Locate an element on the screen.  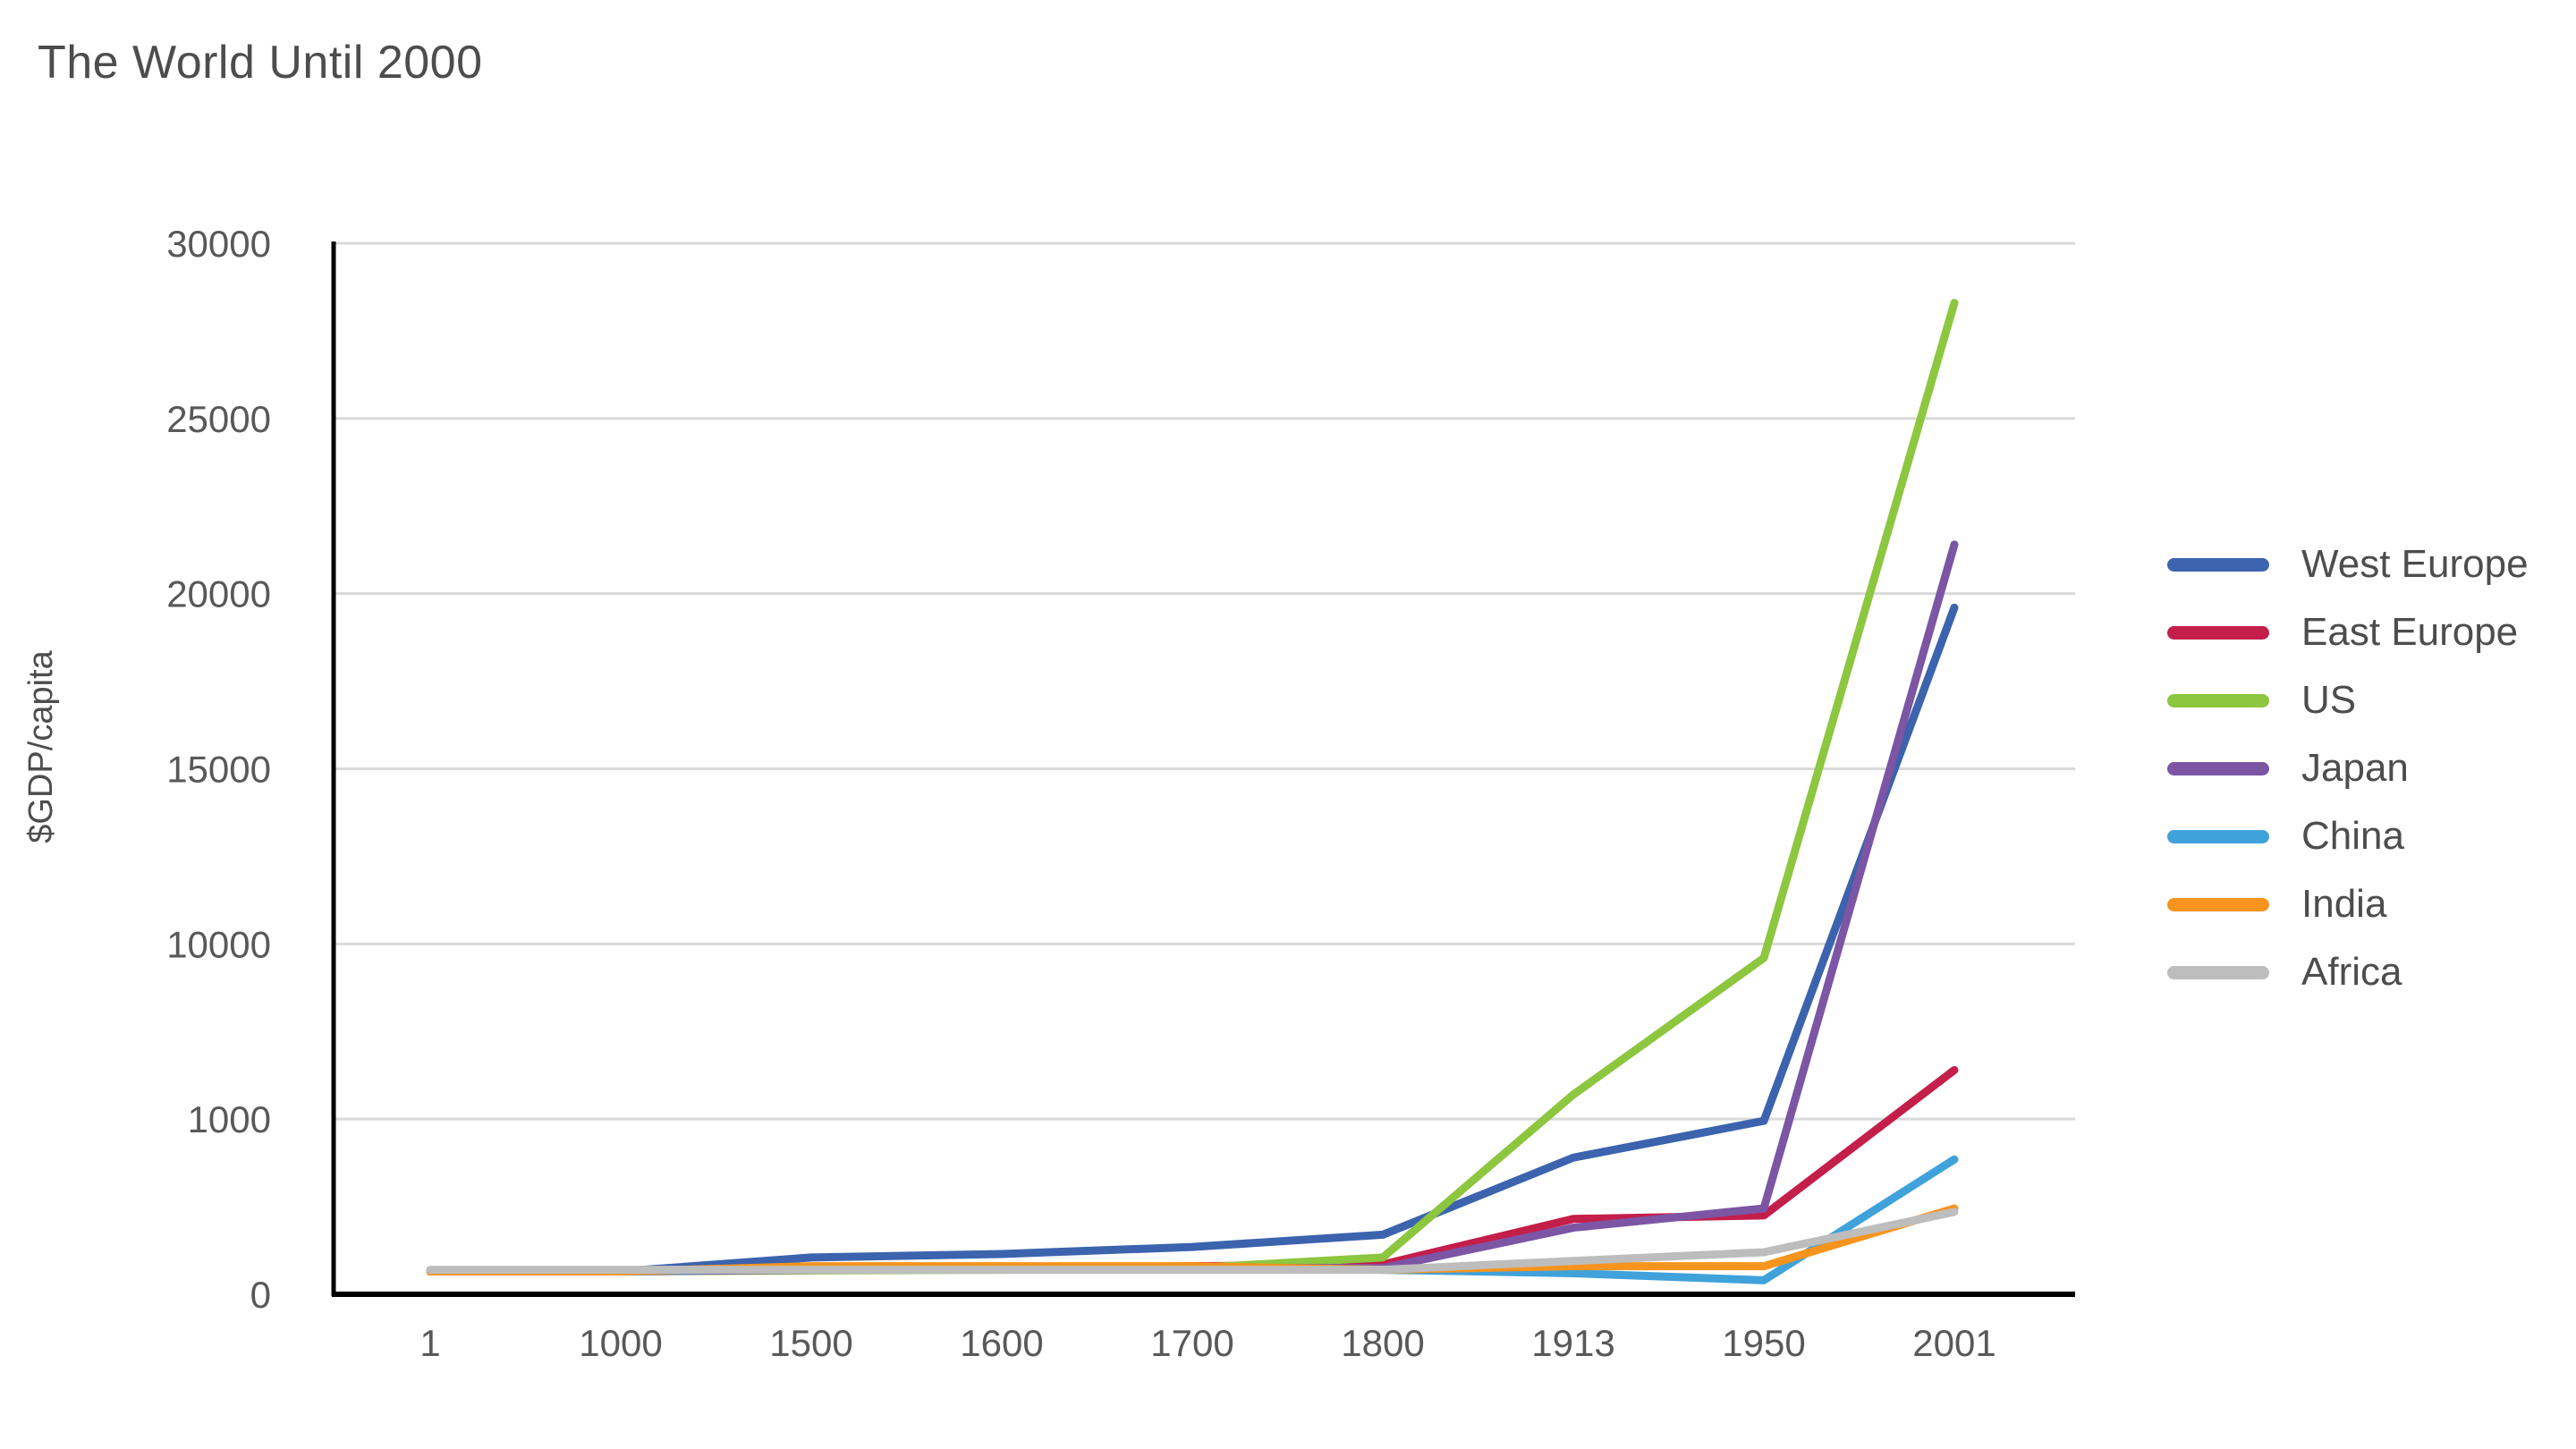
legend-item-west-europe: West Europe is located at coordinates (2348, 564).